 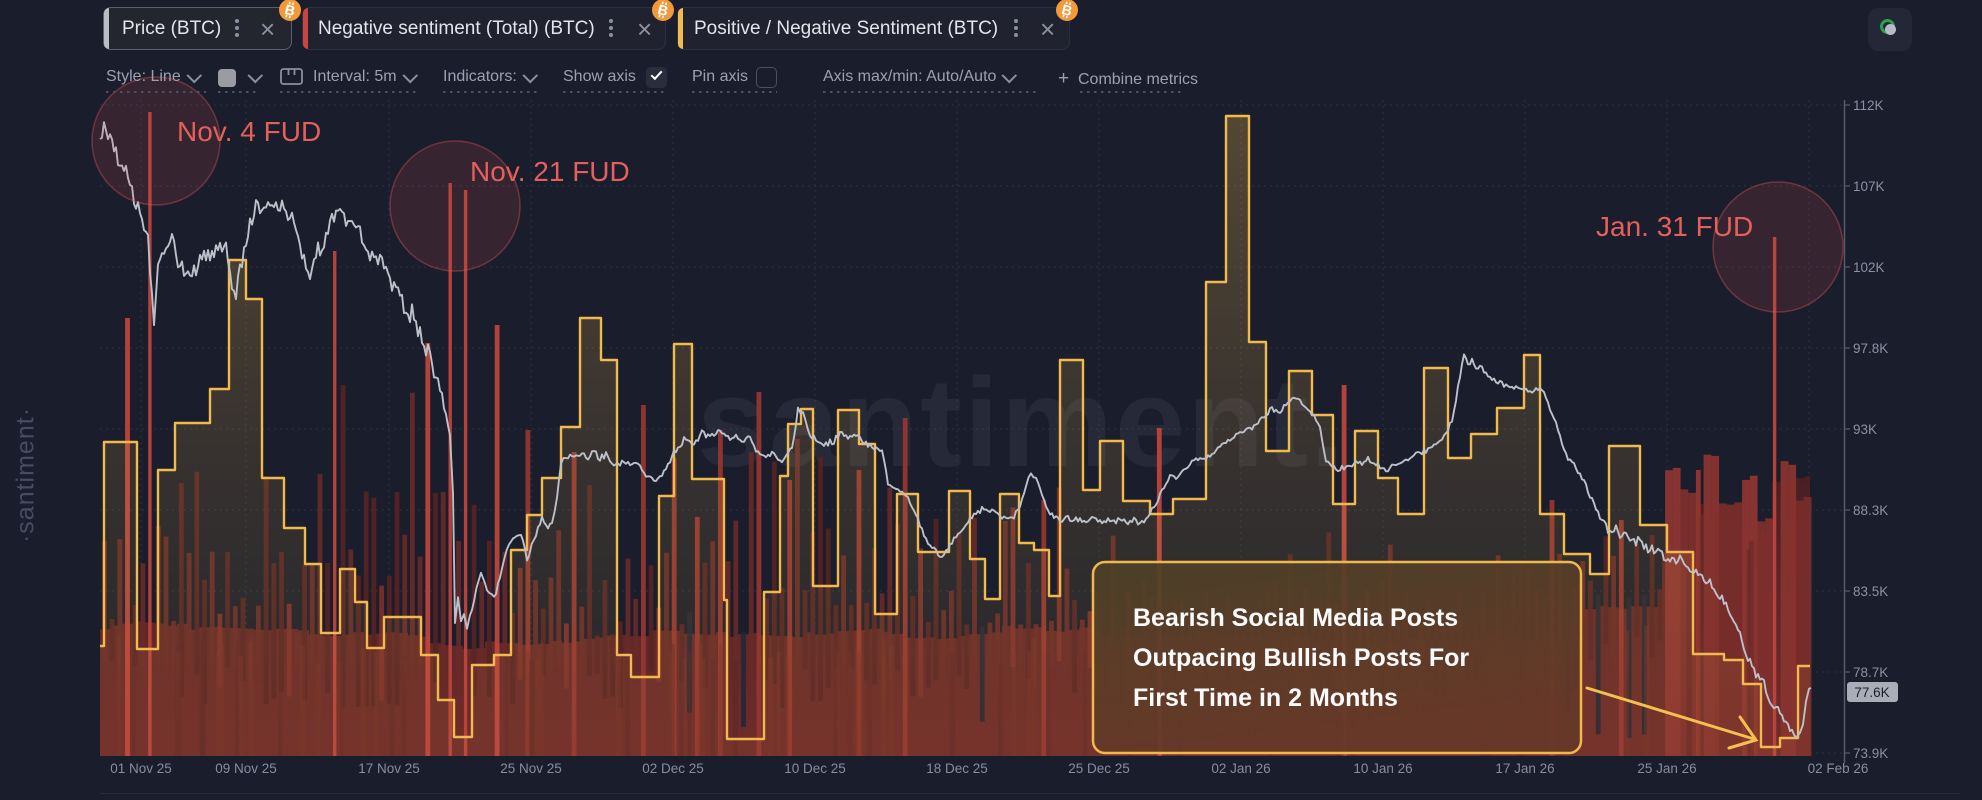 I want to click on svg-text: 88.3K, so click(x=1870, y=510).